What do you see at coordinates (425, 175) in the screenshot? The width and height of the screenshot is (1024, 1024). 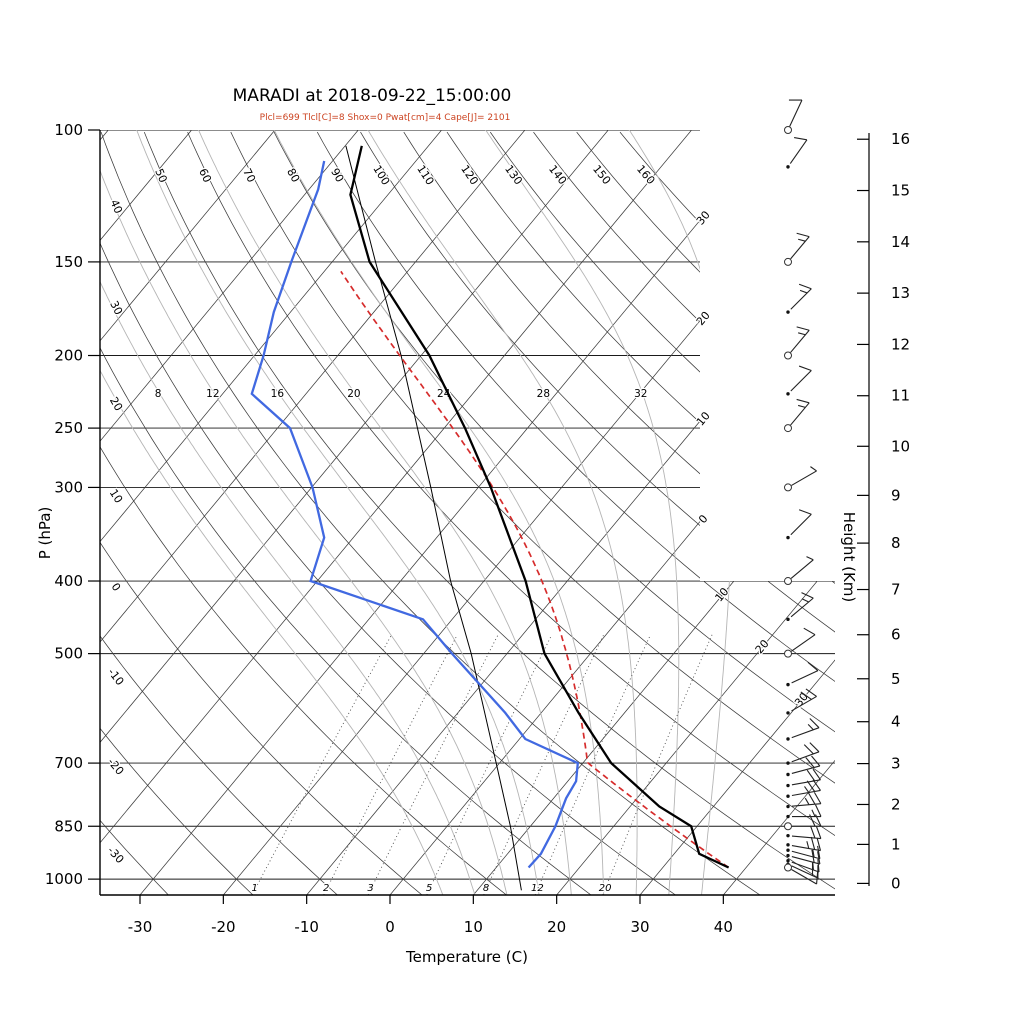 I see `svg-text: 110` at bounding box center [425, 175].